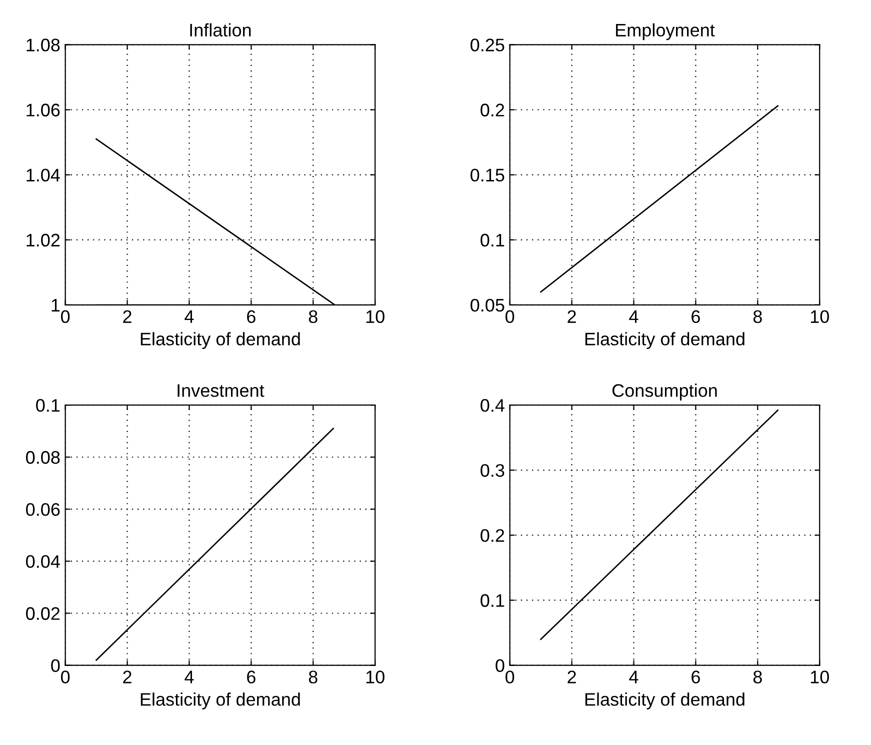 Image resolution: width=871 pixels, height=745 pixels. What do you see at coordinates (43, 509) in the screenshot?
I see `y-tick-label: 0.06` at bounding box center [43, 509].